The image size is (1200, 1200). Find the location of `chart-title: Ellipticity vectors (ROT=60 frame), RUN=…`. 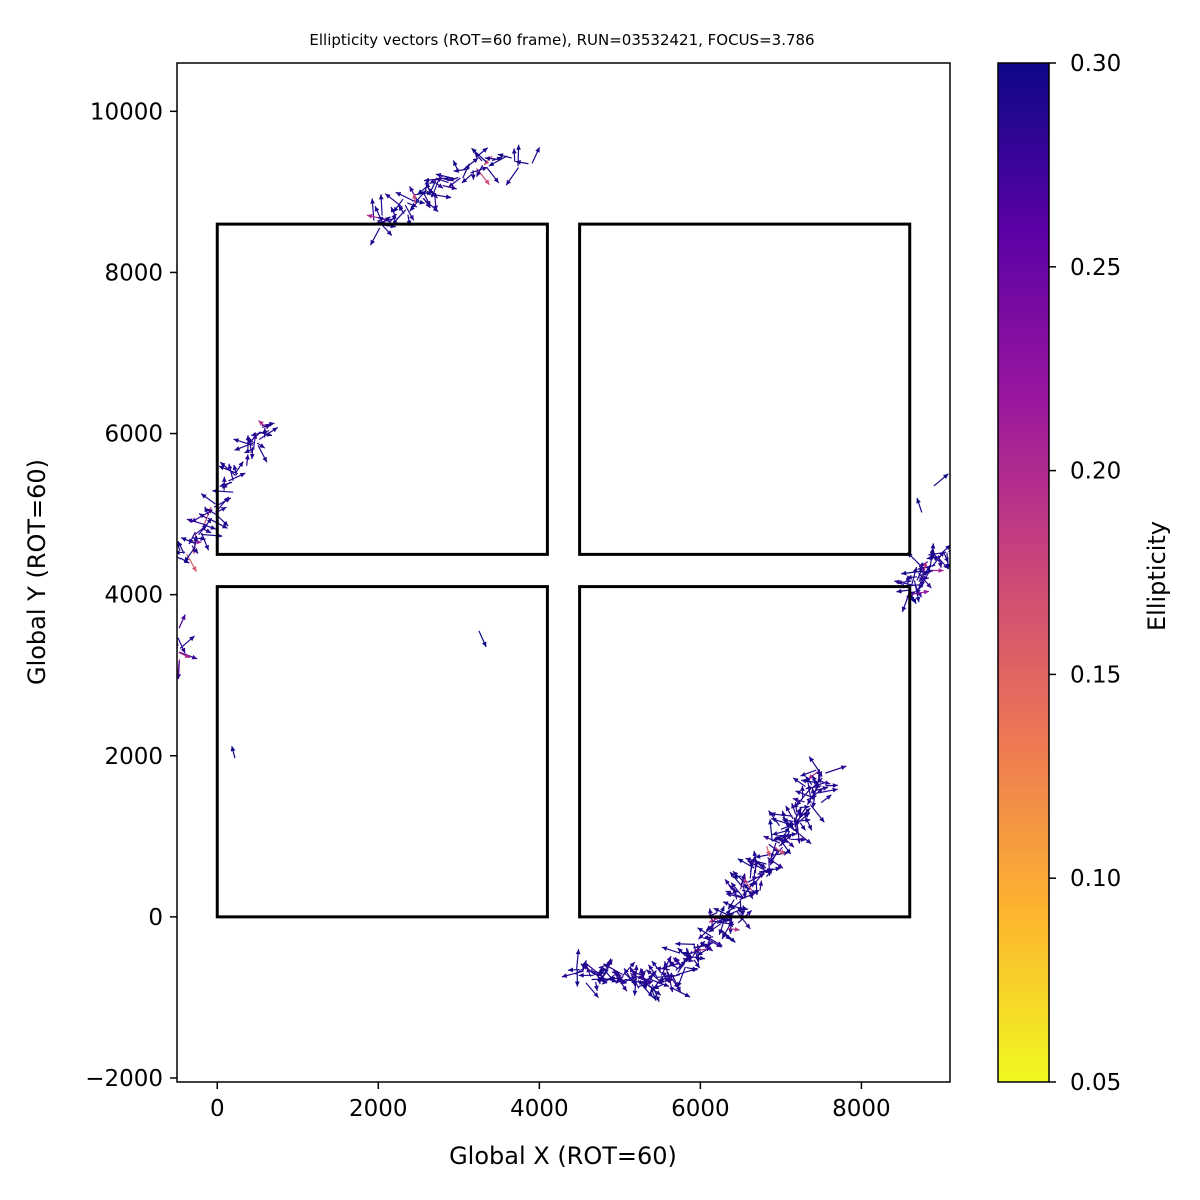

chart-title: Ellipticity vectors (ROT=60 frame), RUN=… is located at coordinates (561, 40).